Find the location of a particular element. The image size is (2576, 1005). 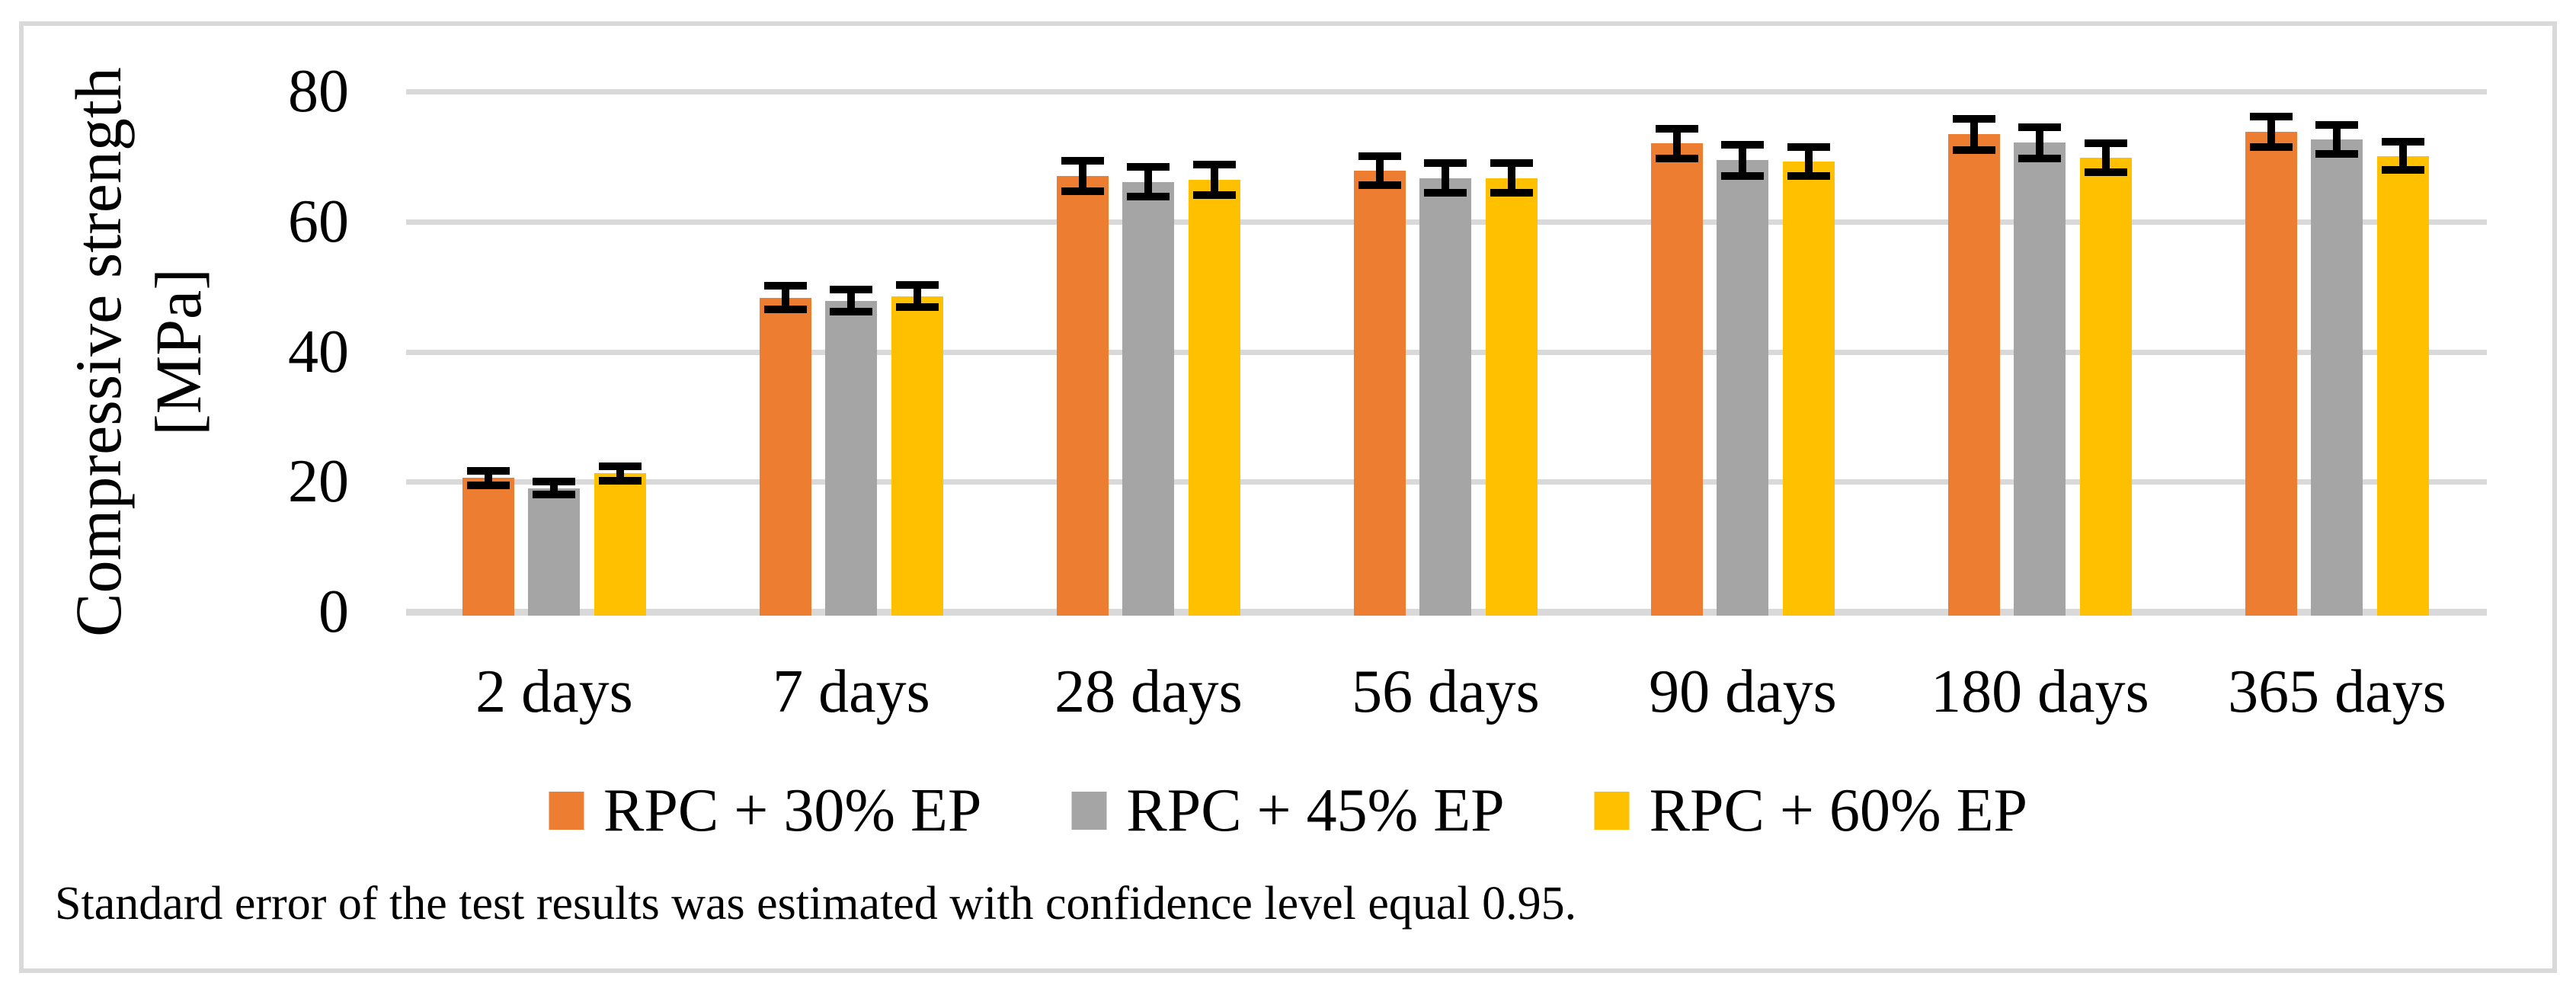

bar-rpc-60-ep-180-days is located at coordinates (2106, 387).